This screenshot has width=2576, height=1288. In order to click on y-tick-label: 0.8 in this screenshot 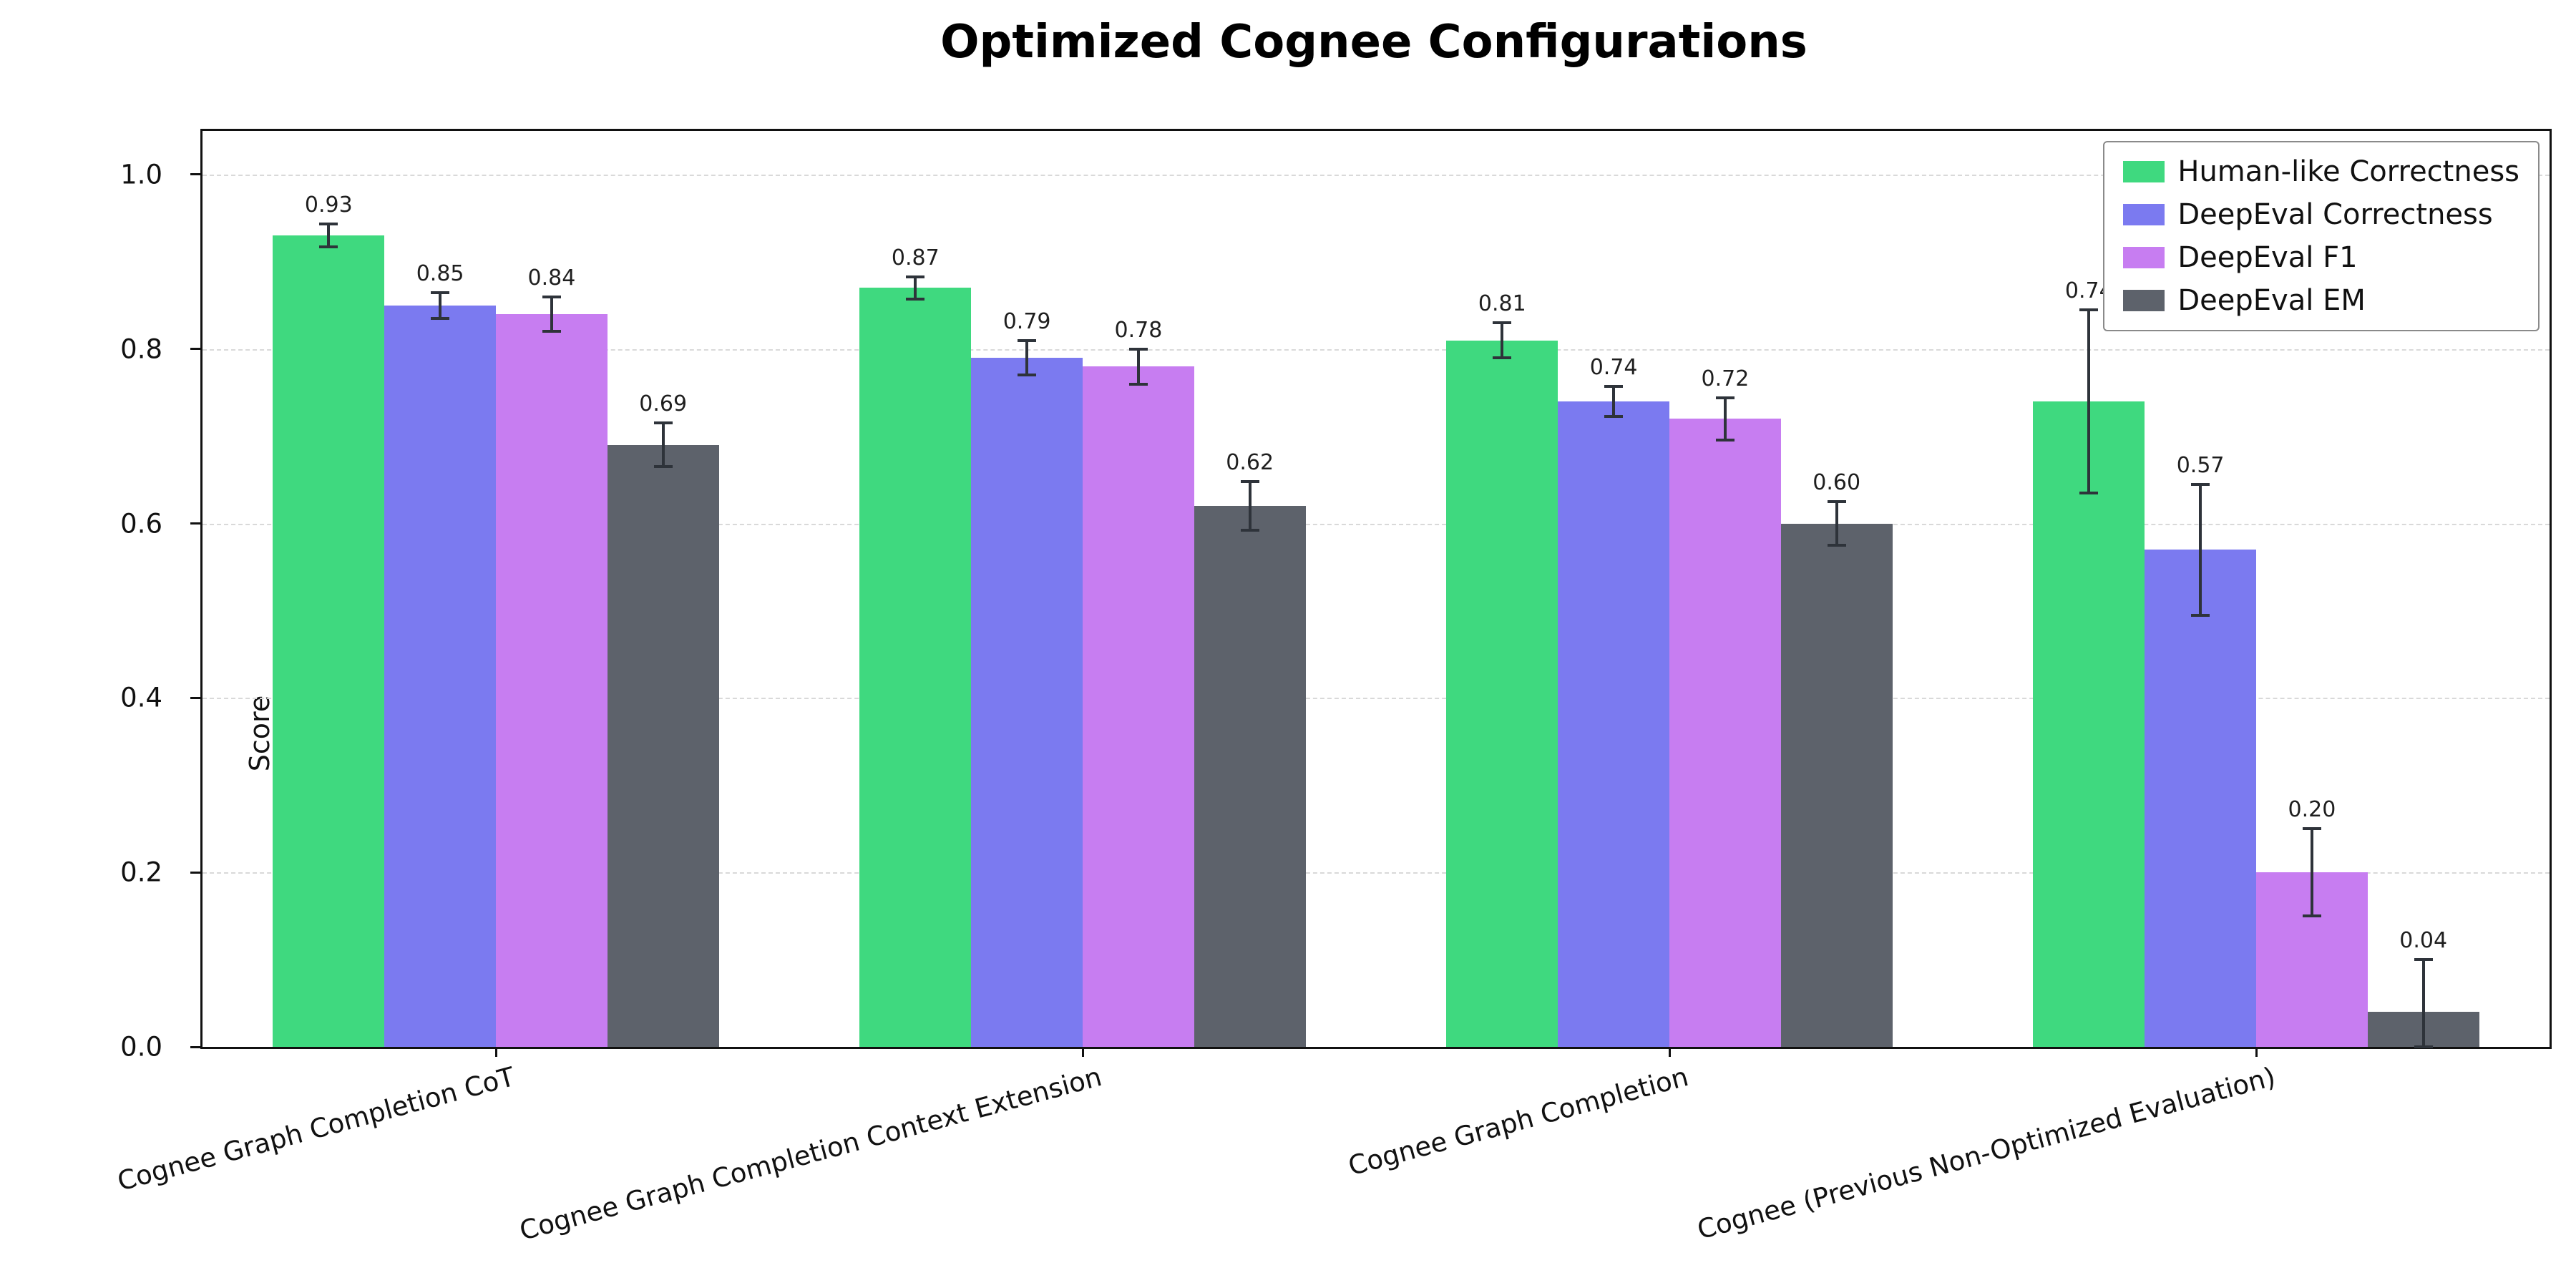, I will do `click(141, 349)`.